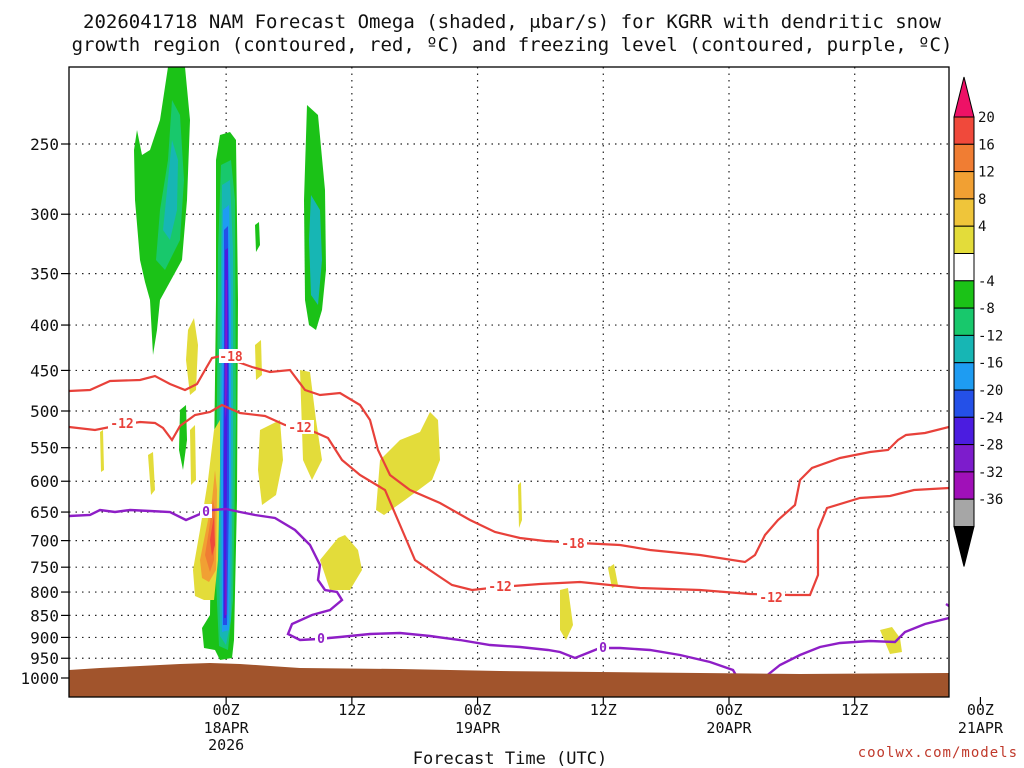 The height and width of the screenshot is (768, 1024). Describe the element at coordinates (510, 758) in the screenshot. I see `x-axis-label: Forecast Time (UTC)` at that location.